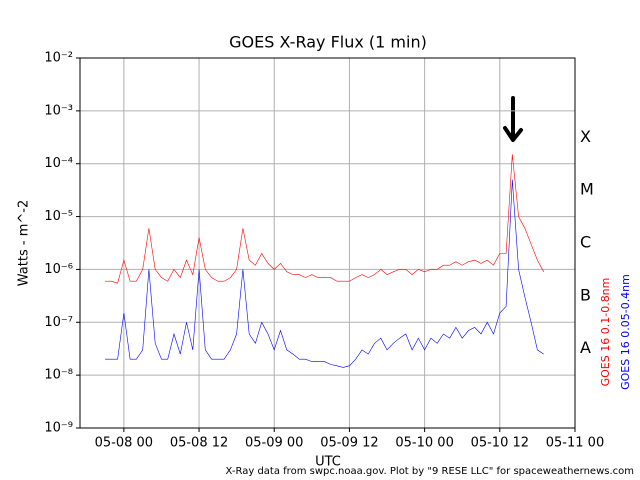  Describe the element at coordinates (605, 332) in the screenshot. I see `legend-label: GOES 16 0.1-0.8nm` at that location.